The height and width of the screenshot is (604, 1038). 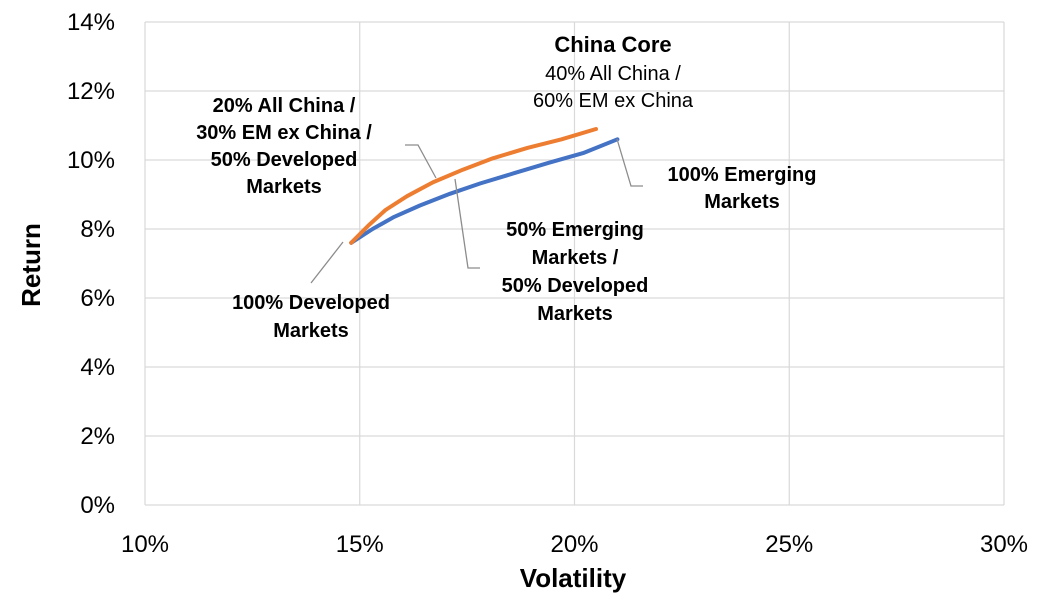 What do you see at coordinates (284, 187) in the screenshot?
I see `annotation-mix-line4: Markets` at bounding box center [284, 187].